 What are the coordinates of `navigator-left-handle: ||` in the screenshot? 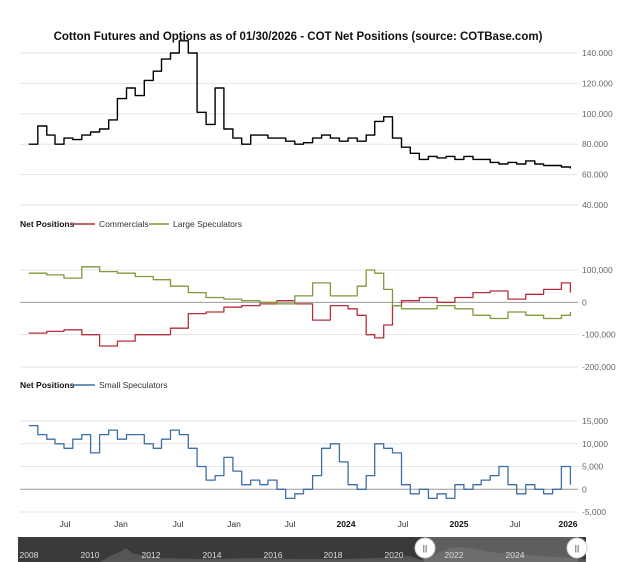 It's located at (425, 548).